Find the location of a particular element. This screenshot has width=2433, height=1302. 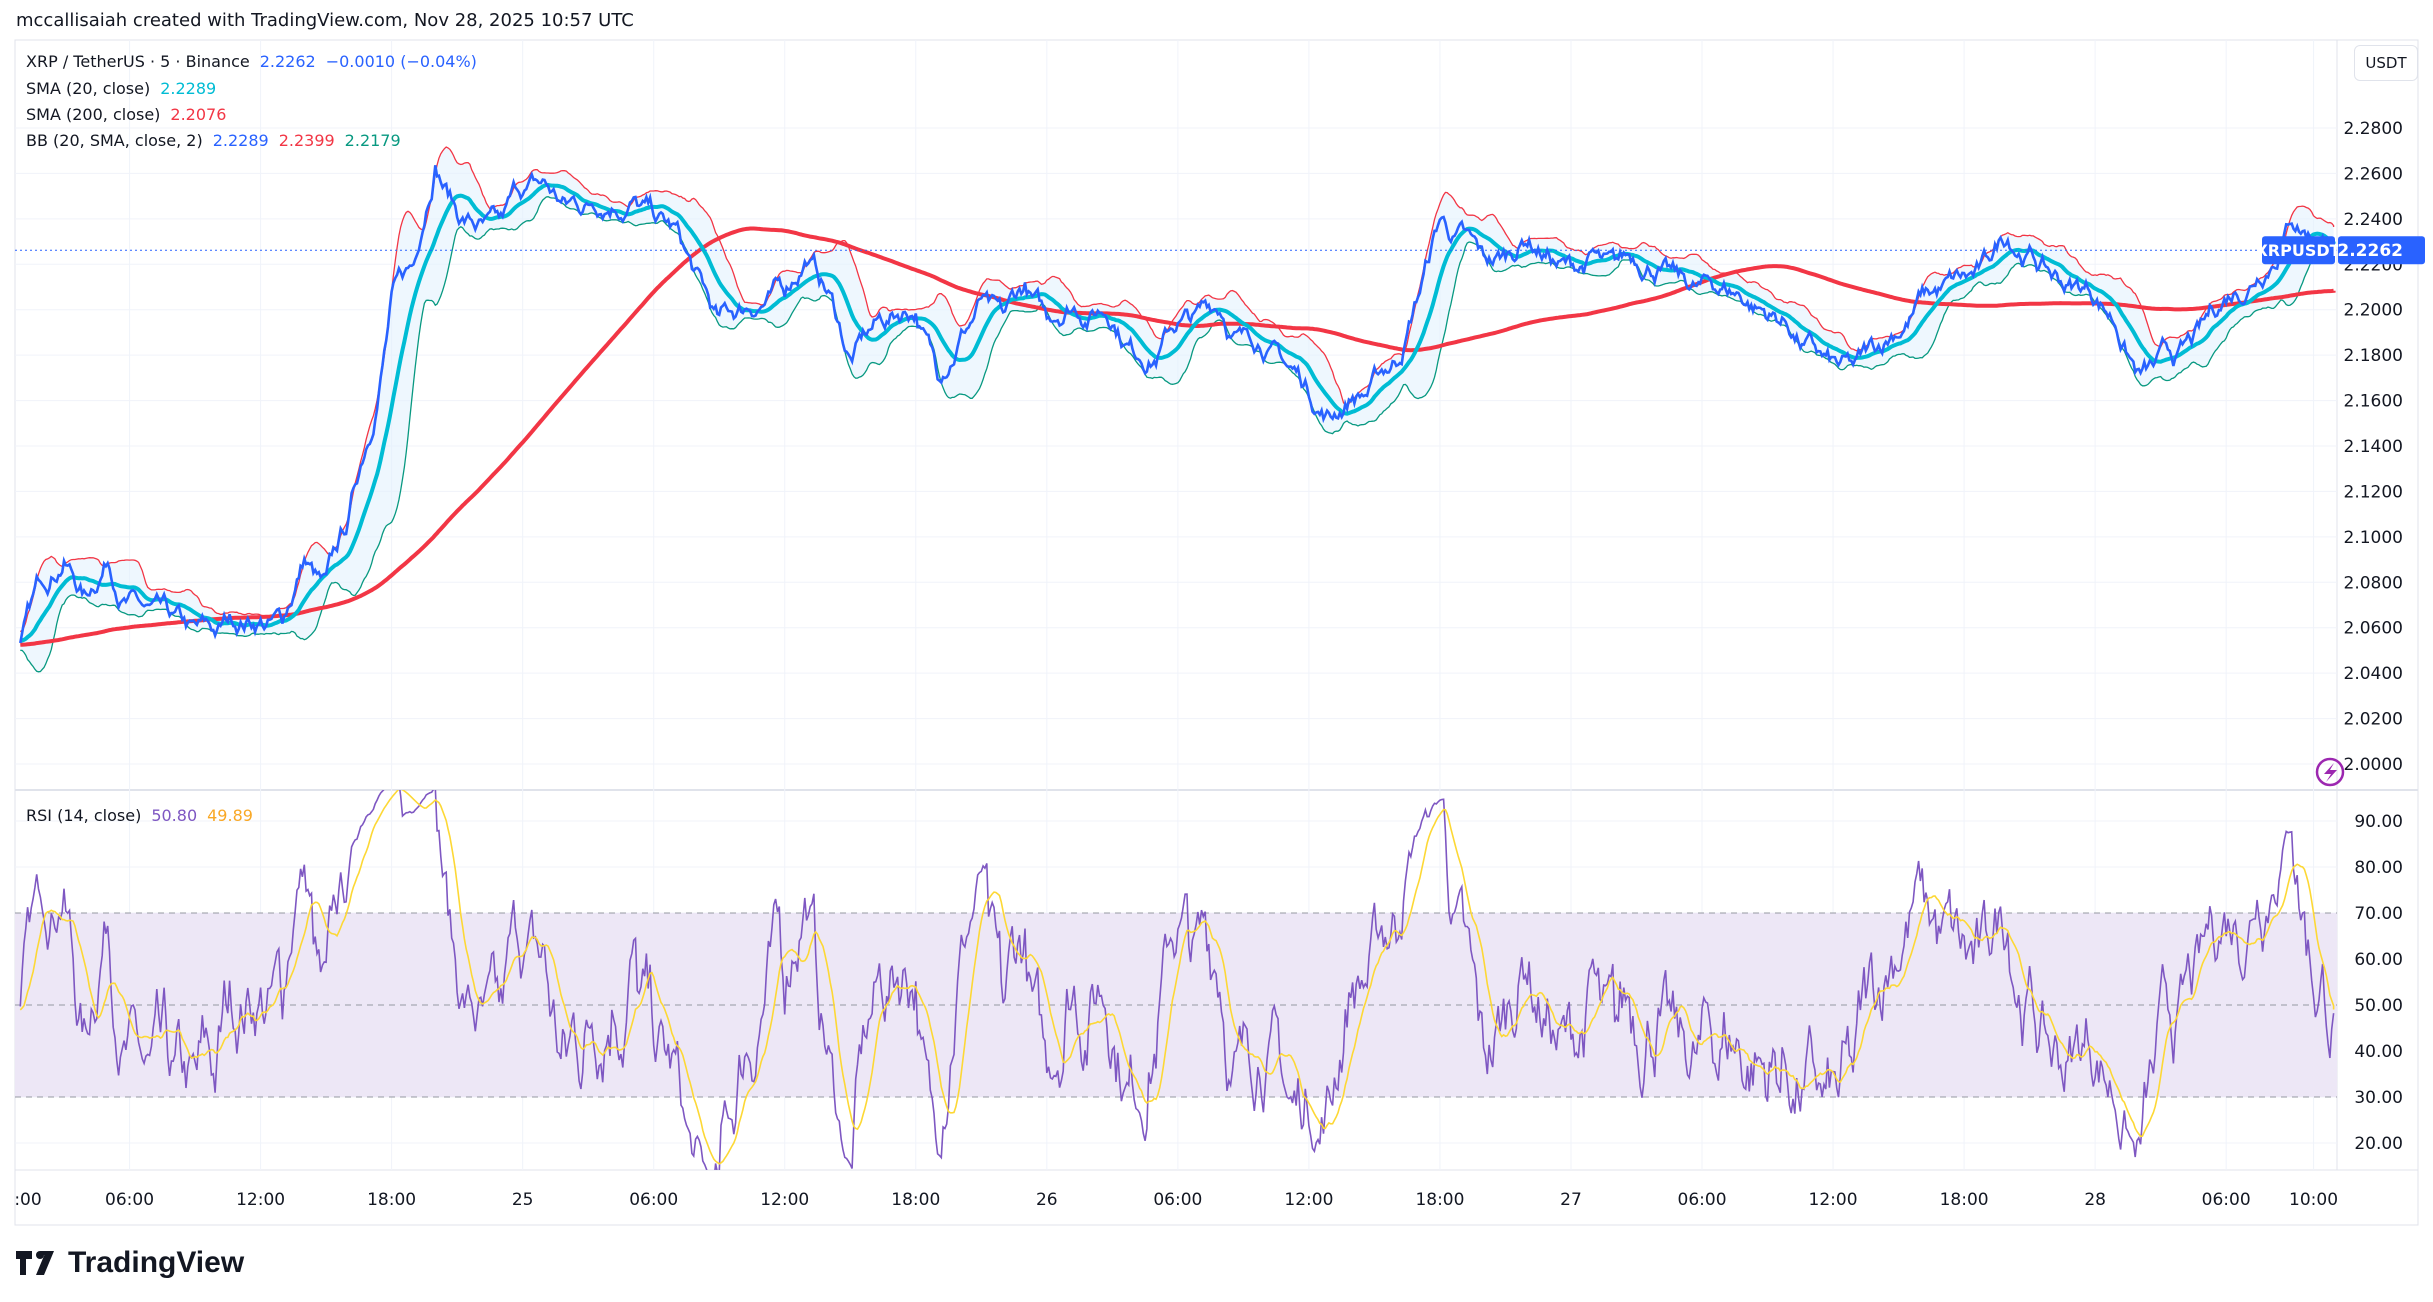

sma200-legend: SMA (200, close) 2.2076 is located at coordinates (131, 114).